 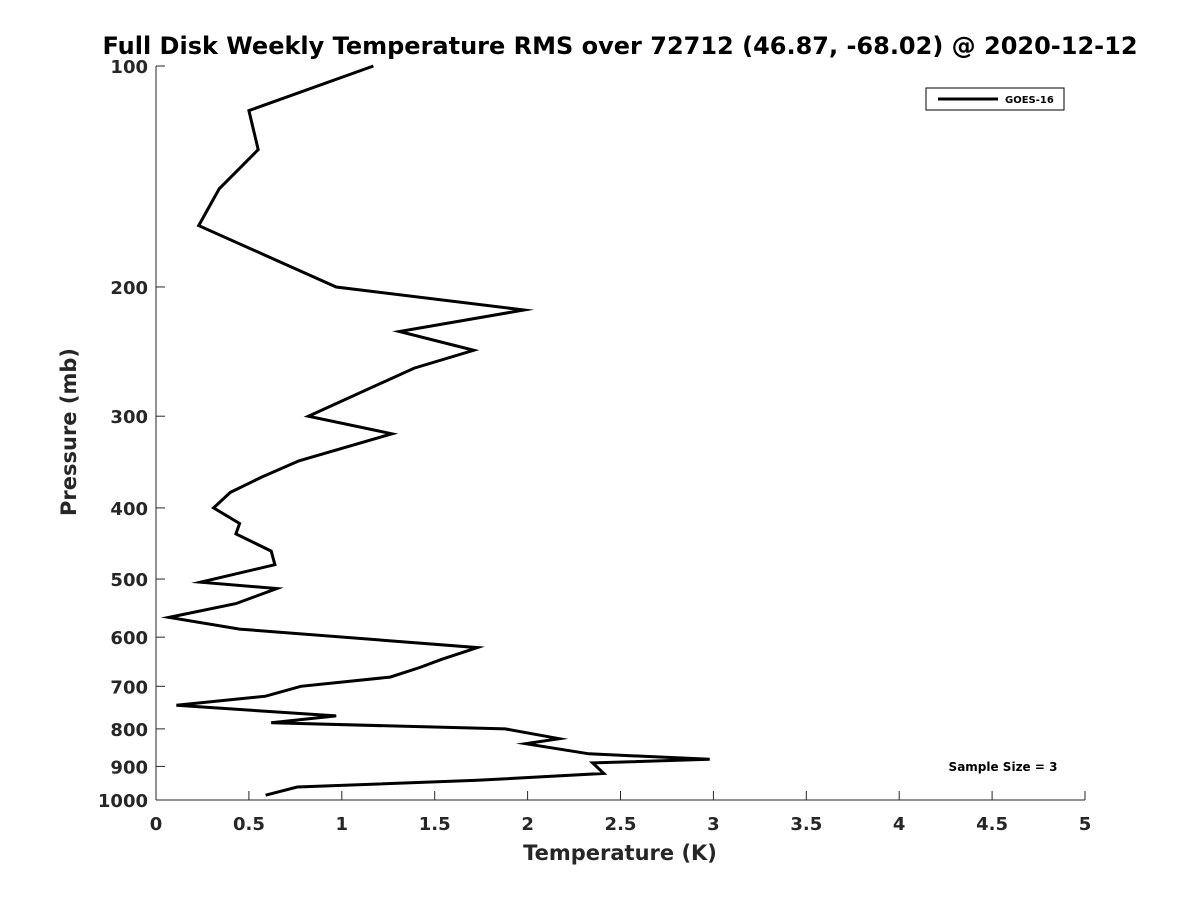 I want to click on x-tick-label: 2.5, so click(x=621, y=824).